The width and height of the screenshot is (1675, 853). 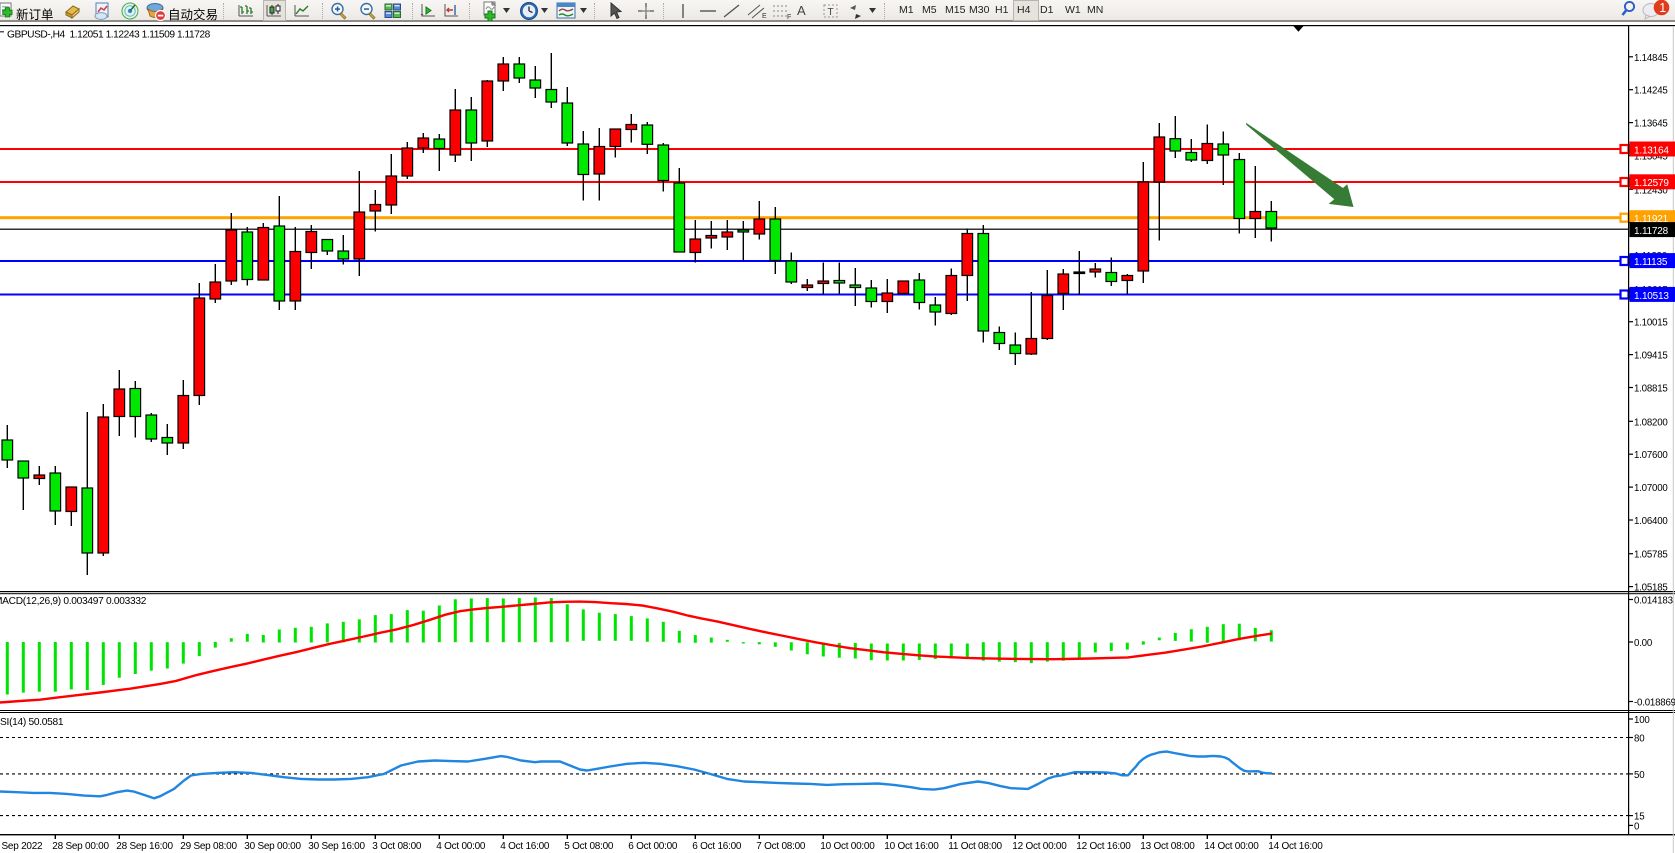 I want to click on svg-text: 0.00, so click(x=1643, y=643).